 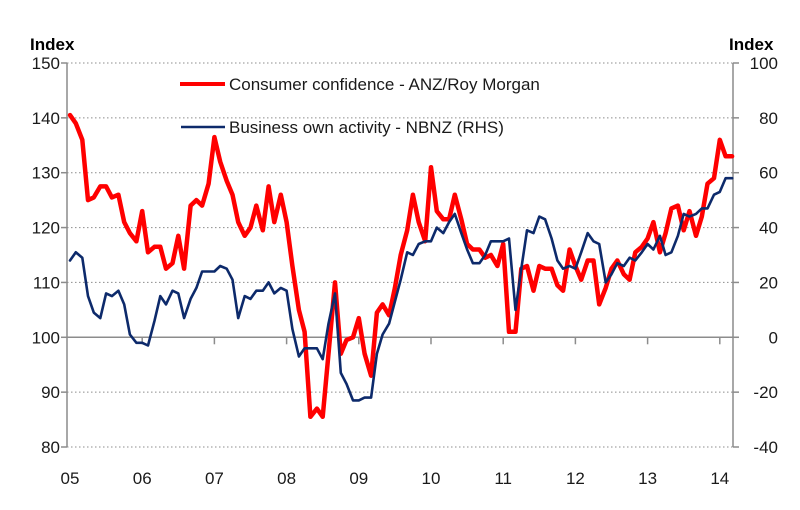 I want to click on right-axis-tick-label: -40, so click(x=765, y=447).